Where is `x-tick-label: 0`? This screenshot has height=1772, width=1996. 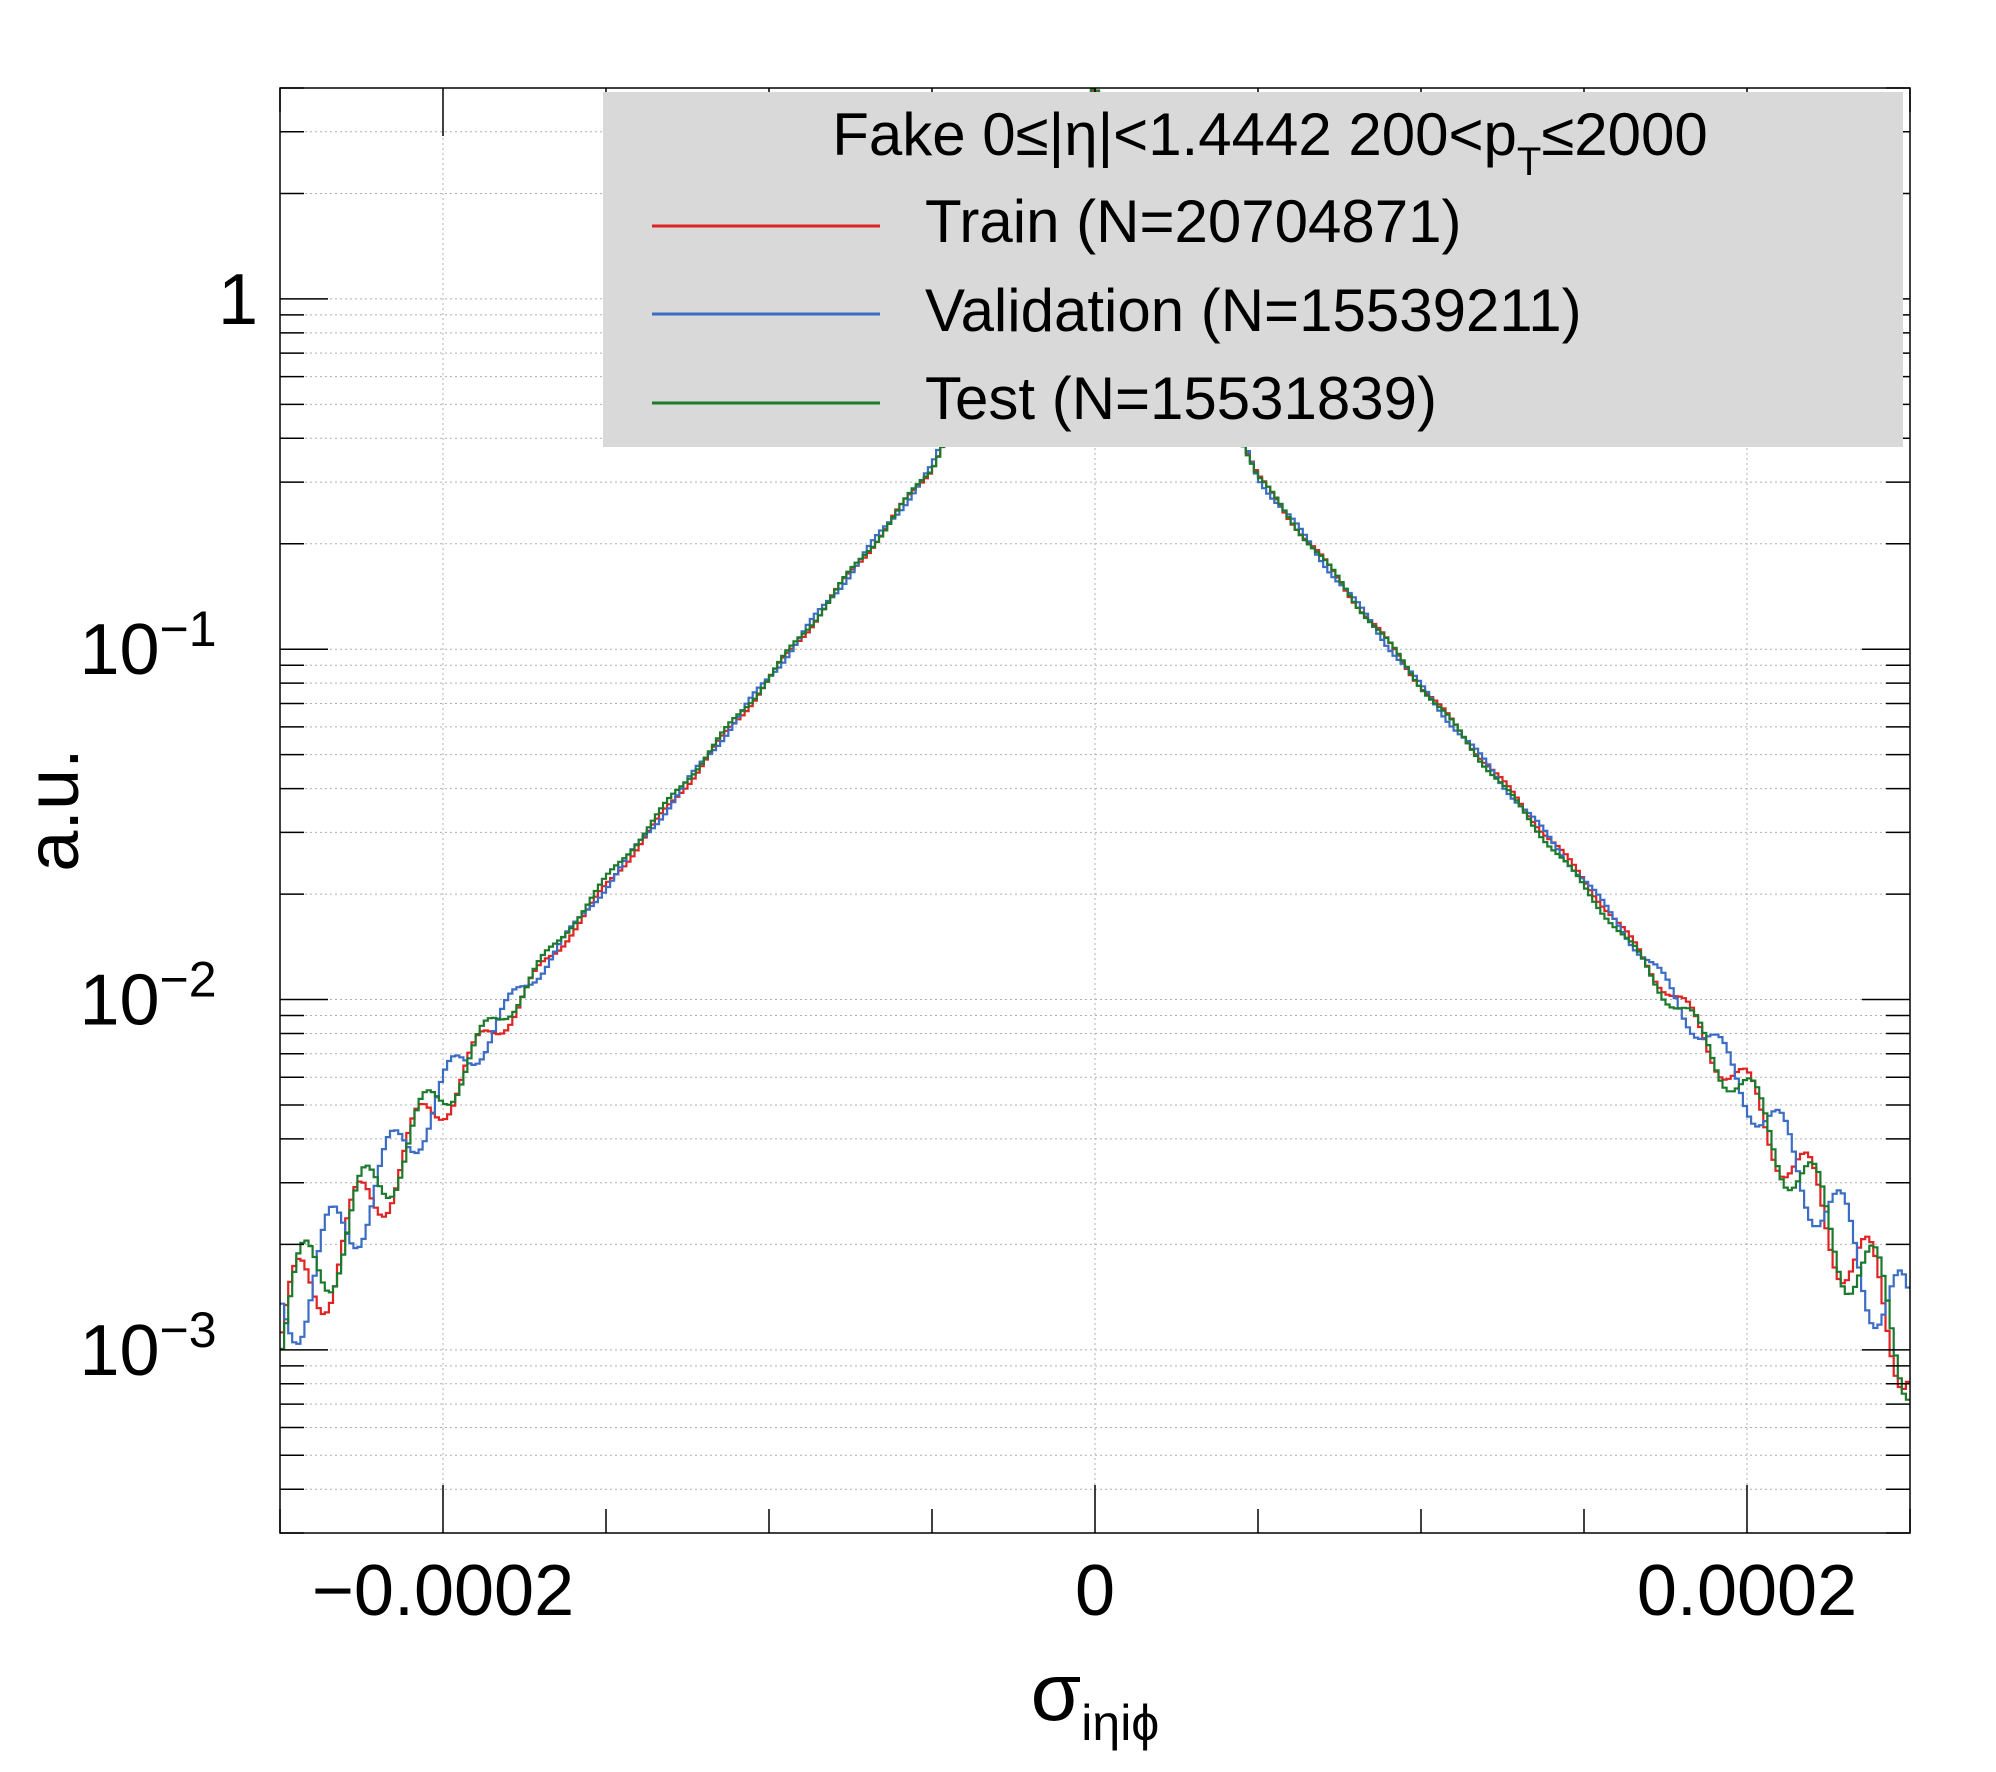 x-tick-label: 0 is located at coordinates (1095, 1591).